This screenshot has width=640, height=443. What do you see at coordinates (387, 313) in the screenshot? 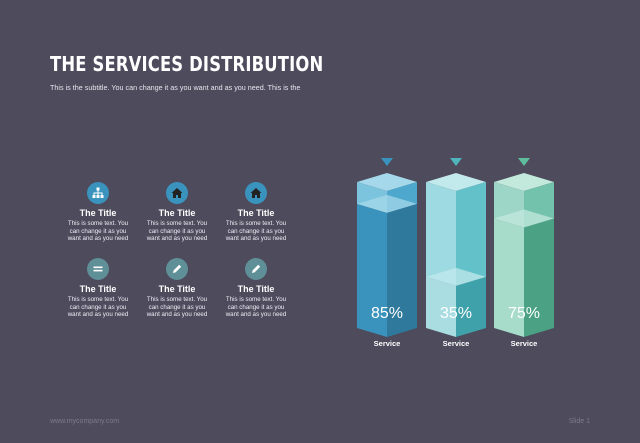
I see `bar-value-label: 85%` at bounding box center [387, 313].